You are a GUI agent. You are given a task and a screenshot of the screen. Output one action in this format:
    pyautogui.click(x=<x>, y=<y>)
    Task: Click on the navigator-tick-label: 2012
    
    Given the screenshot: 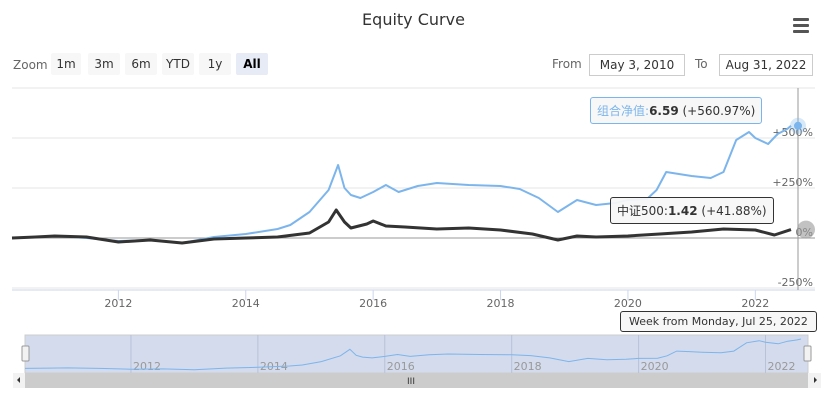 What is the action you would take?
    pyautogui.click(x=147, y=366)
    